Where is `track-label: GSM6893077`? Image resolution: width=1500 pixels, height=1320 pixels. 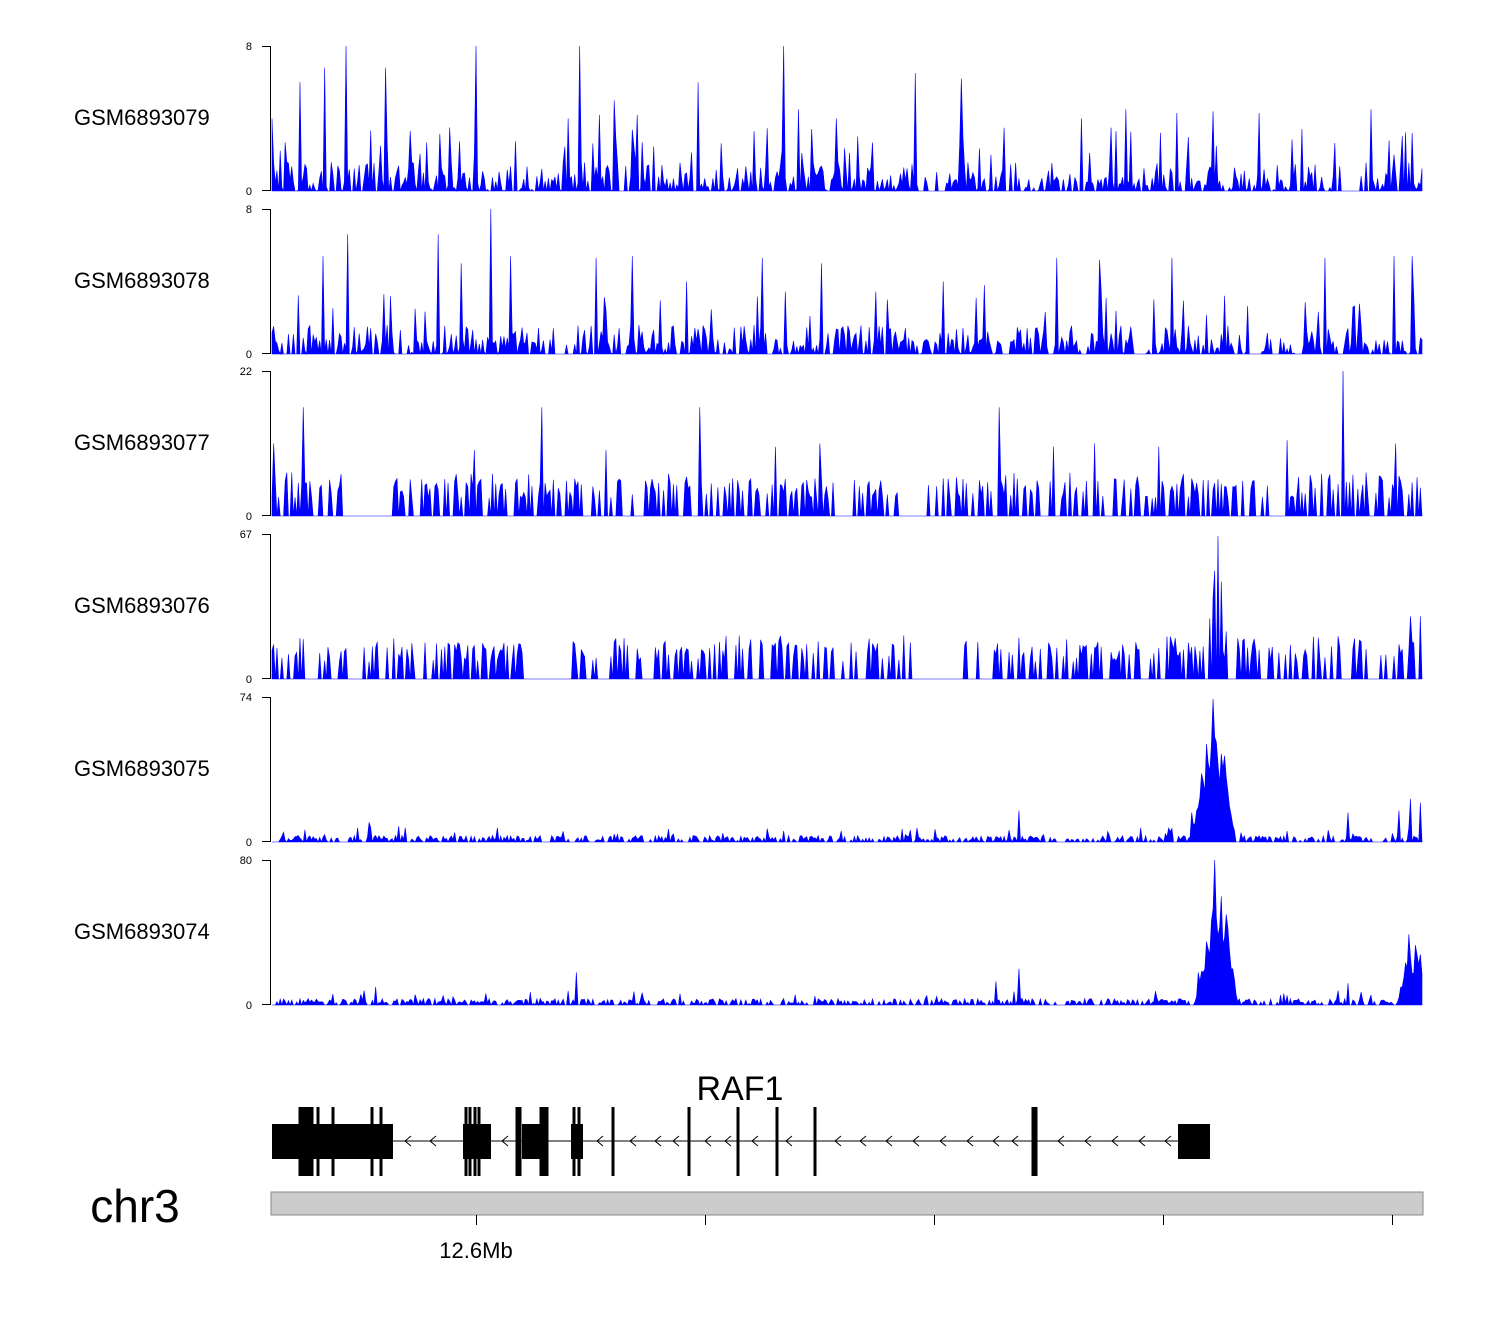
track-label: GSM6893077 is located at coordinates (142, 442).